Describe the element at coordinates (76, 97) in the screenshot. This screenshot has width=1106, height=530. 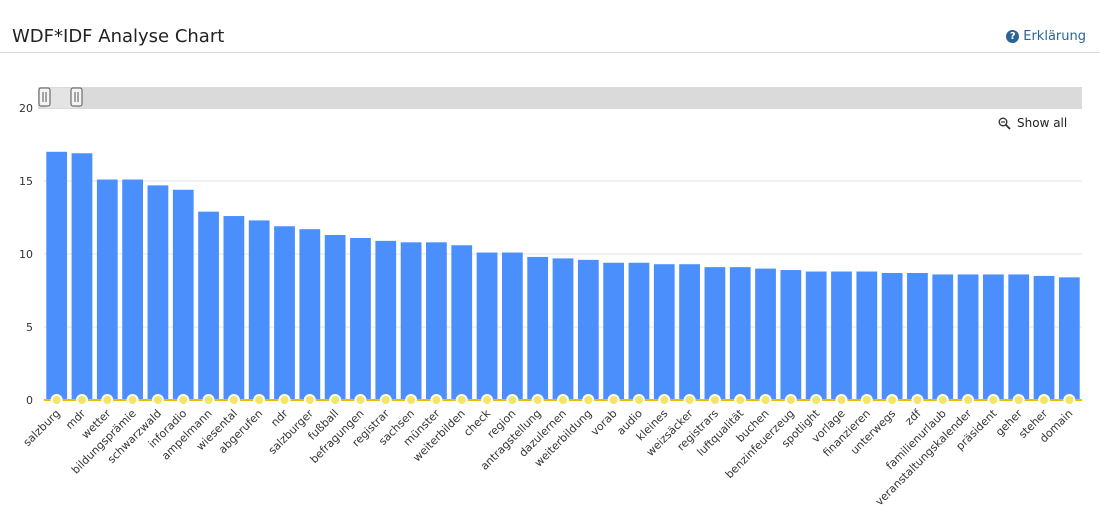
I see `scroll-handle-right-icon` at that location.